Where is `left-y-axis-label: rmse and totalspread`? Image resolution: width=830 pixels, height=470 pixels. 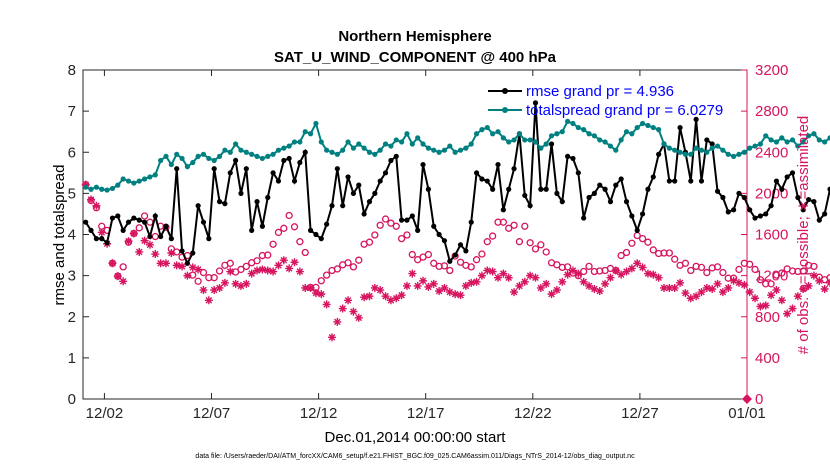
left-y-axis-label: rmse and totalspread is located at coordinates (59, 235).